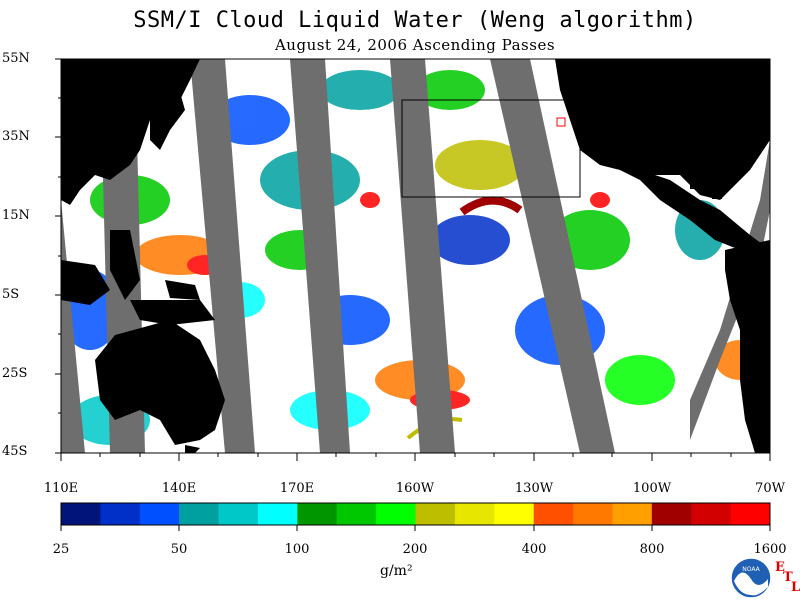  Describe the element at coordinates (16, 58) in the screenshot. I see `lat-label-55n: 55N` at that location.